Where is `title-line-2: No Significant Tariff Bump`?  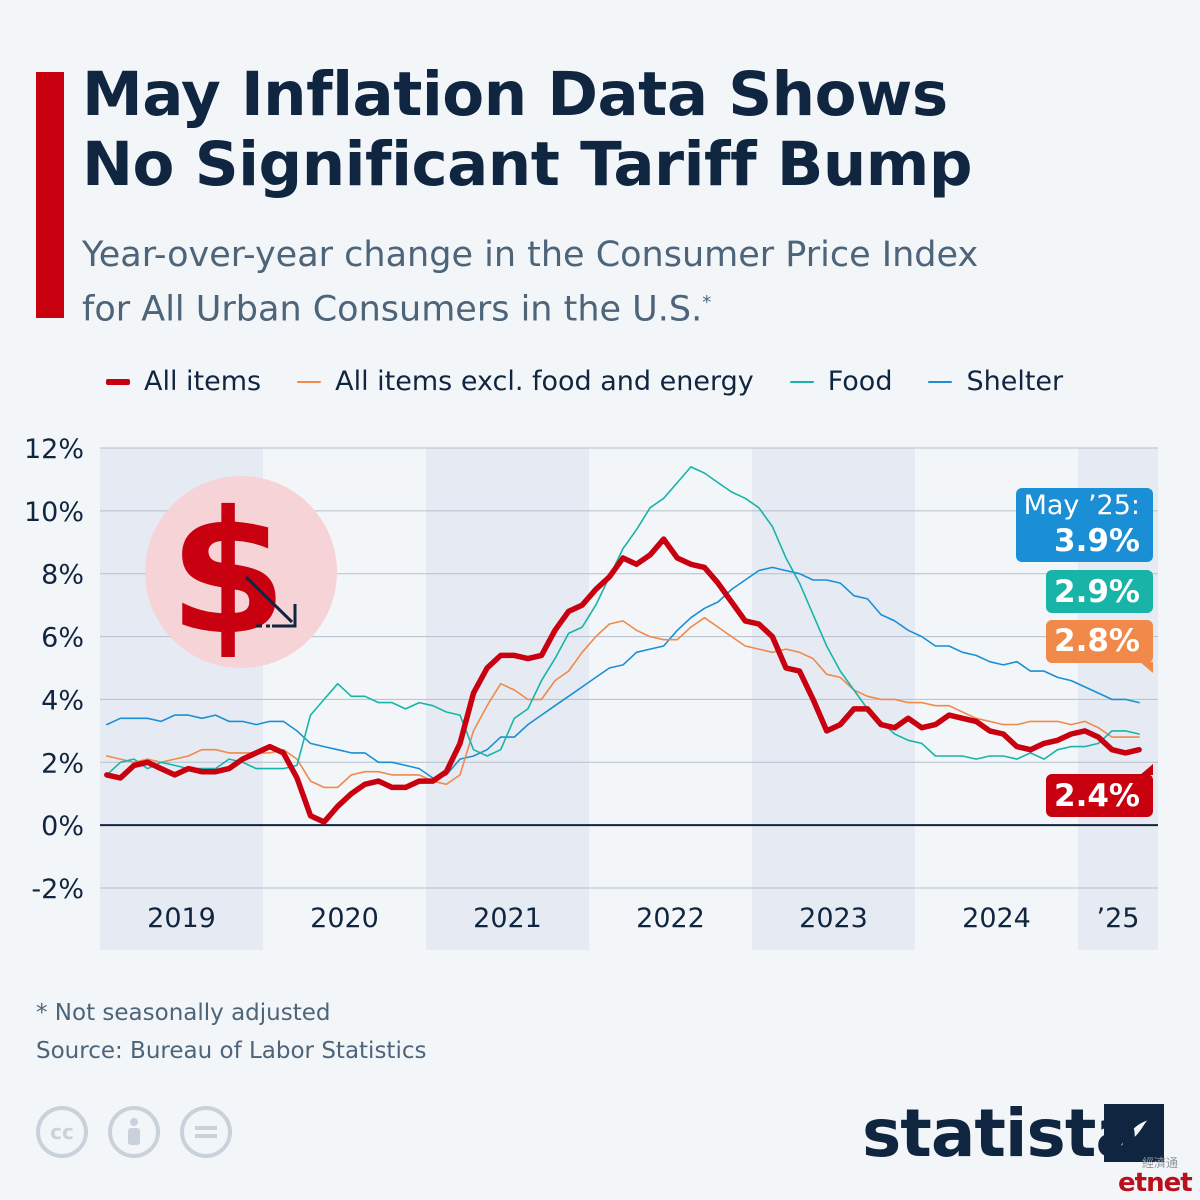
title-line-2: No Significant Tariff Bump is located at coordinates (527, 164).